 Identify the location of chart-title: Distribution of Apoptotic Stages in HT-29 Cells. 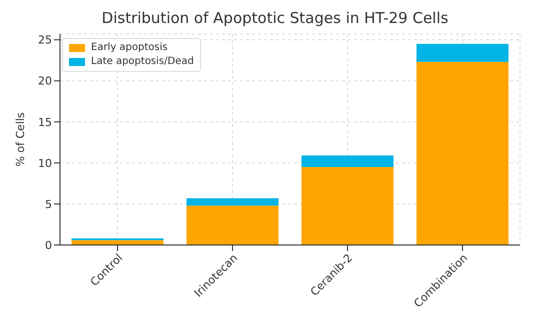
(275, 18).